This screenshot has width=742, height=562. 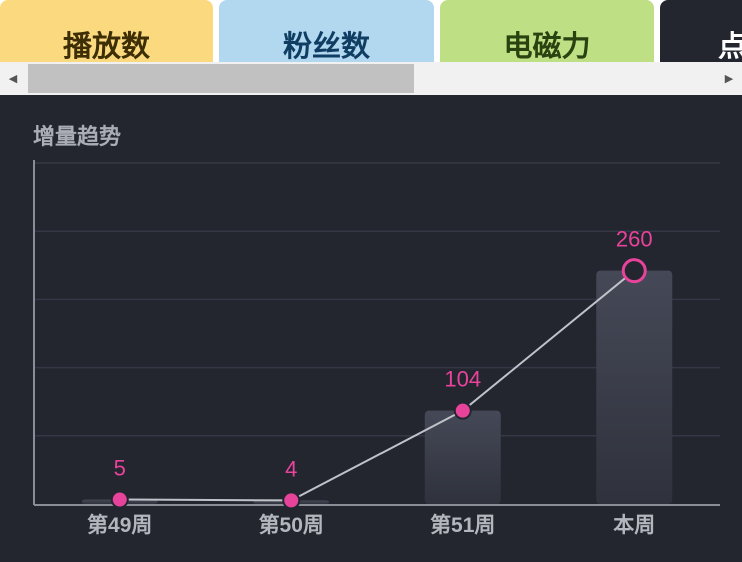 I want to click on tab-likes: 点, so click(x=701, y=31).